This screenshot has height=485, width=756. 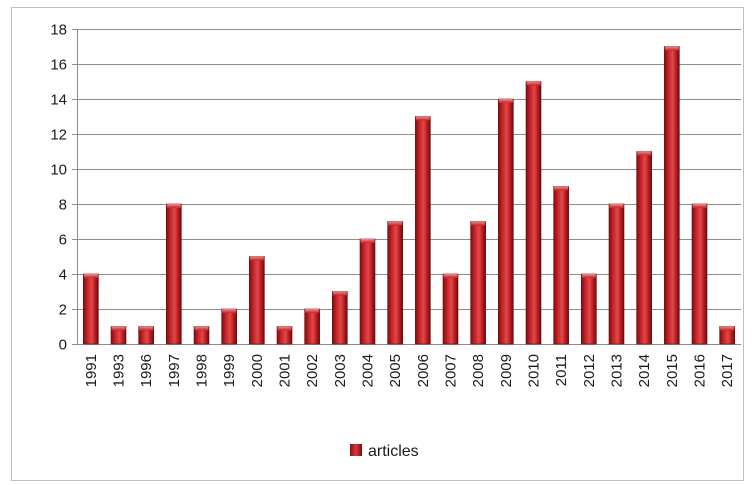 I want to click on y-tick-label: 14, so click(x=58, y=100).